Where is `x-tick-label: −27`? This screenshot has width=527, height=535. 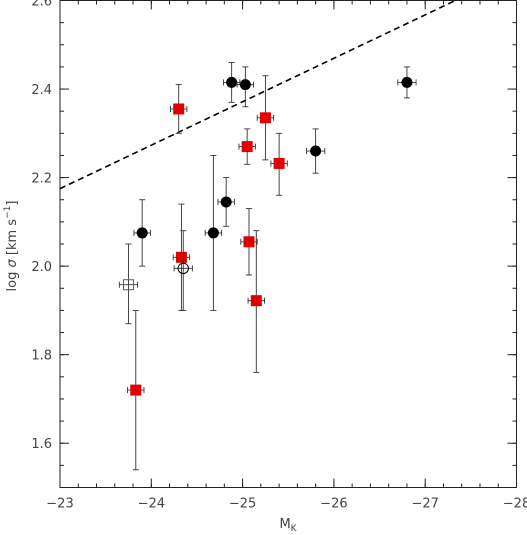
x-tick-label: −27 is located at coordinates (424, 504).